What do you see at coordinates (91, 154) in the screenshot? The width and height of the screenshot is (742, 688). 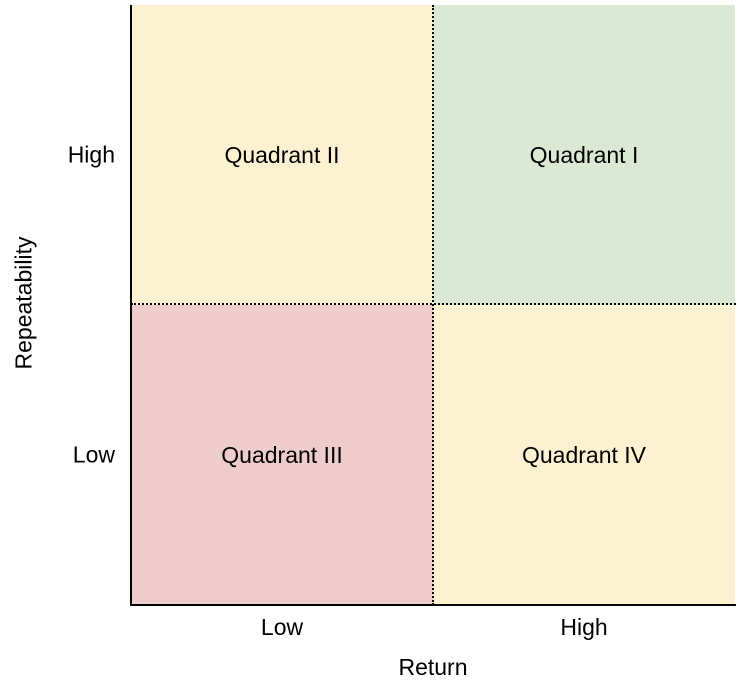 I see `y-tick-high: High` at bounding box center [91, 154].